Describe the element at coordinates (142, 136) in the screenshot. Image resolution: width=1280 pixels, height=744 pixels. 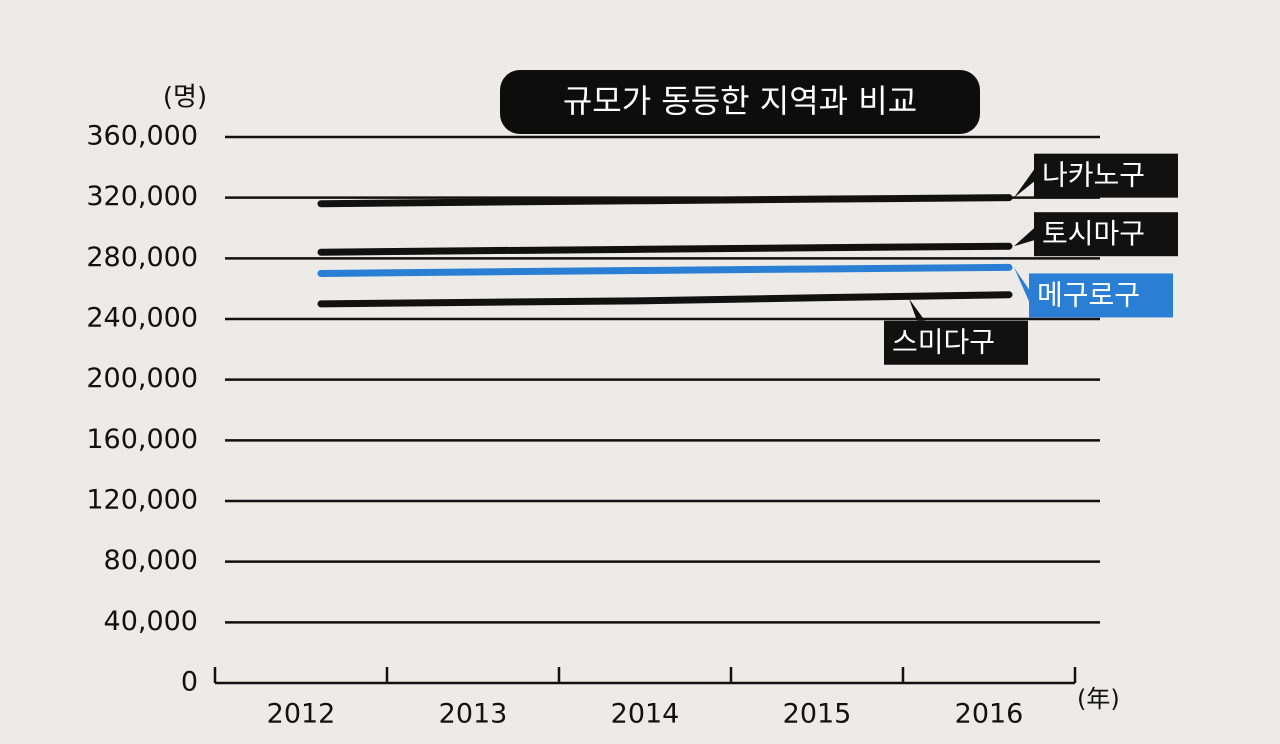
I see `y-tick-label: 360,000` at that location.